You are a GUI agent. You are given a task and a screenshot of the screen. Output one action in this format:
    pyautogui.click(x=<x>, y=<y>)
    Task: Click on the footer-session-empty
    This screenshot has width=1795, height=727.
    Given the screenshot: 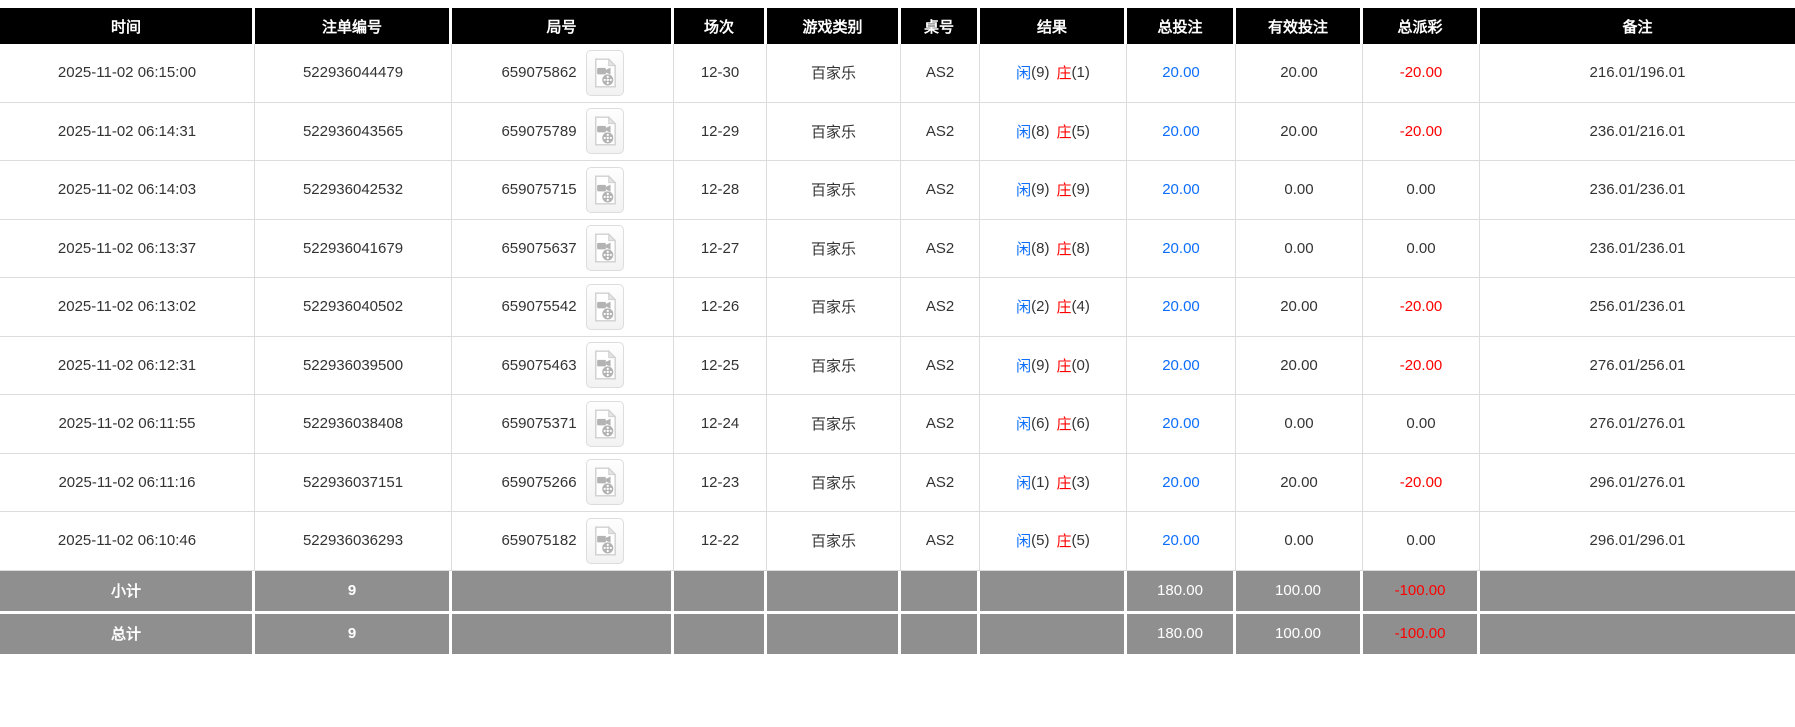 What is the action you would take?
    pyautogui.click(x=720, y=633)
    